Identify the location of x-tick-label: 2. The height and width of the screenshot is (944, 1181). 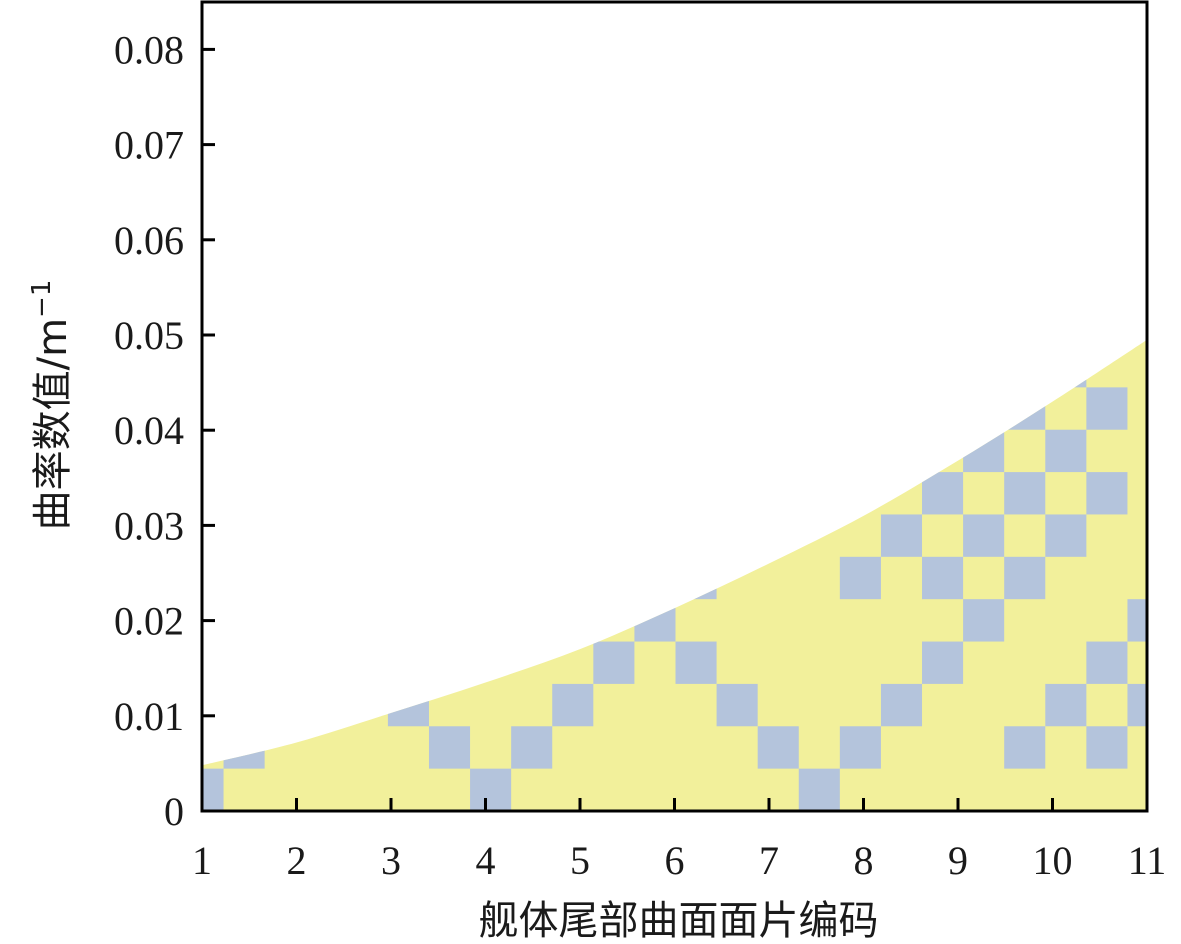
(297, 860).